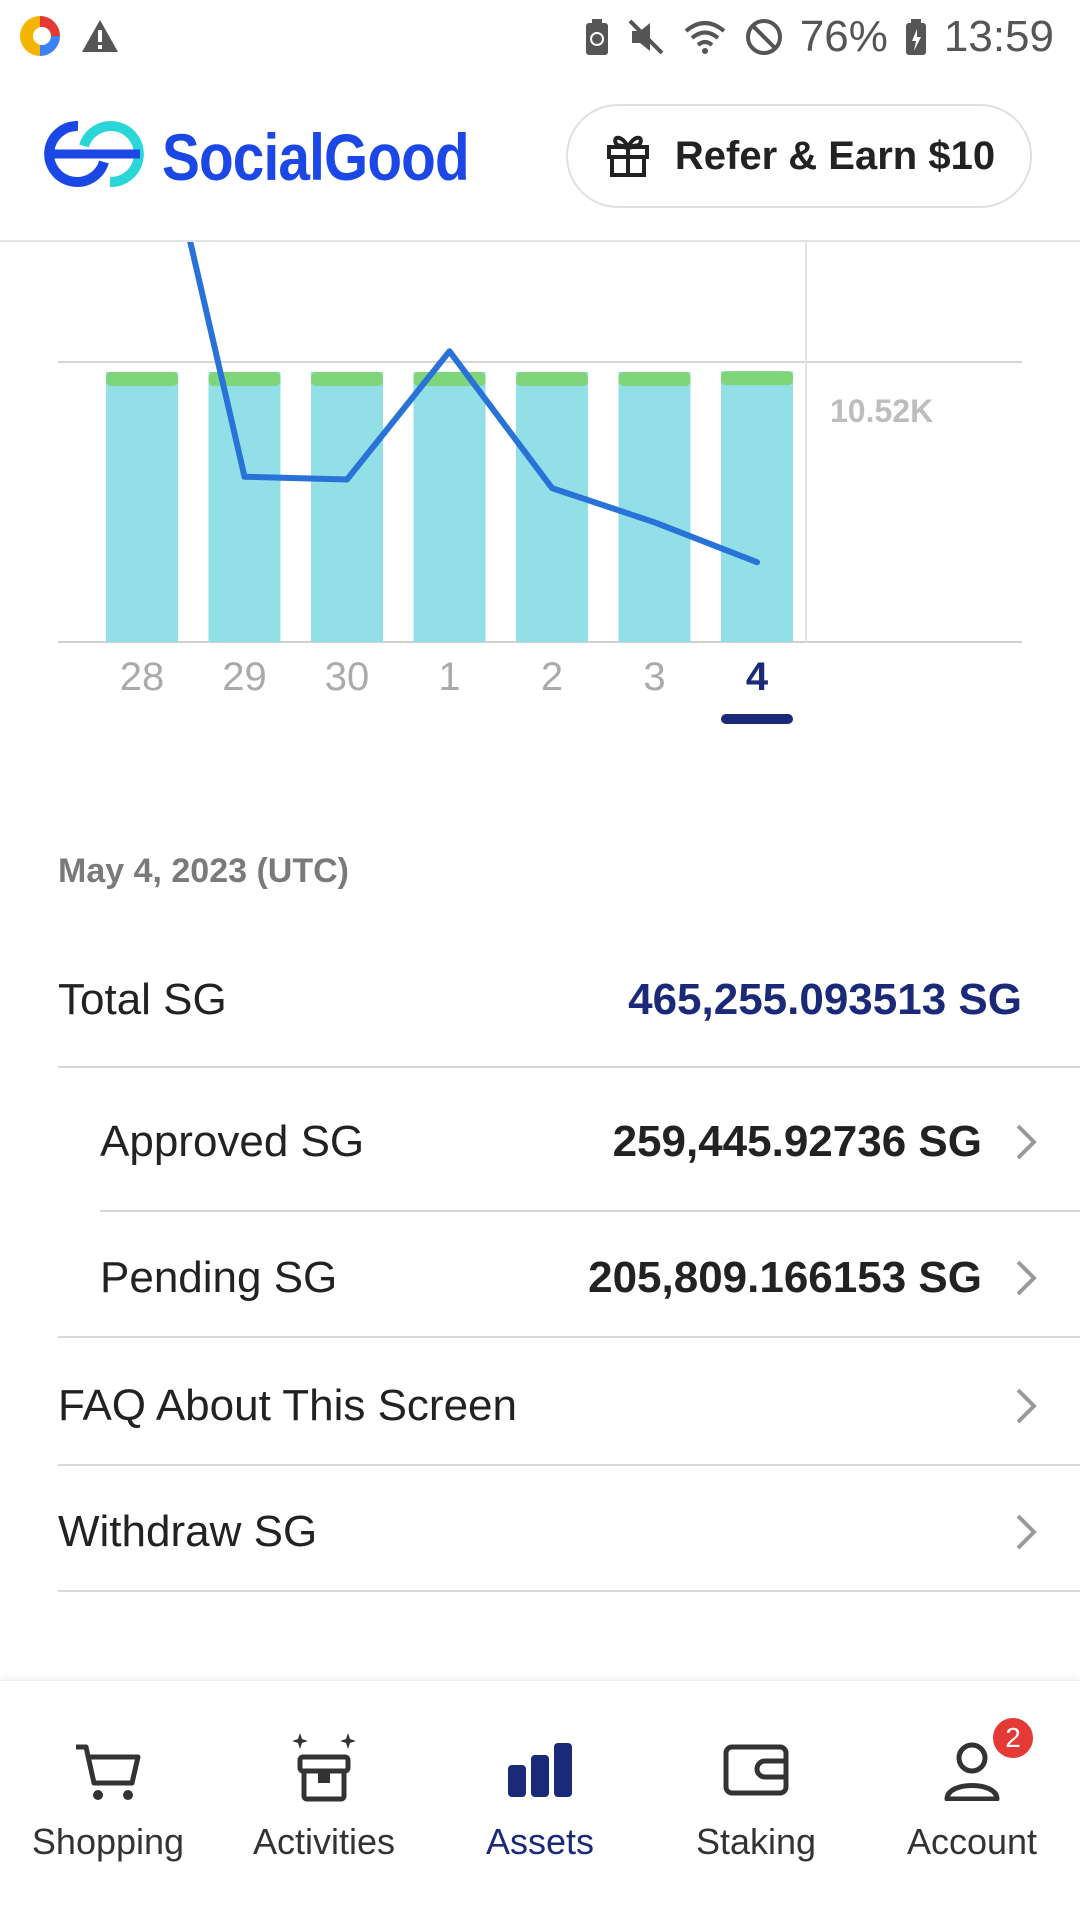  I want to click on nav-account: 2 Account, so click(972, 1800).